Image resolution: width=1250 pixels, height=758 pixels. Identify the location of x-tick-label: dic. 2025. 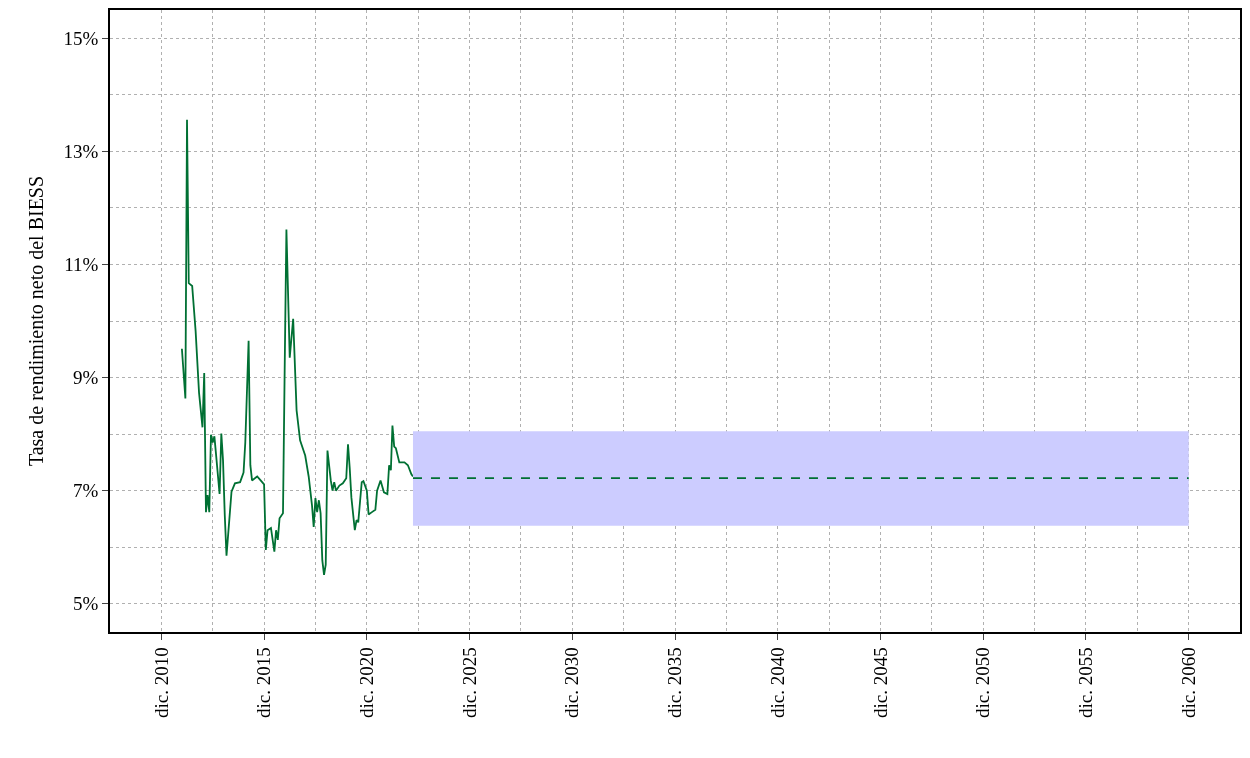
(469, 683).